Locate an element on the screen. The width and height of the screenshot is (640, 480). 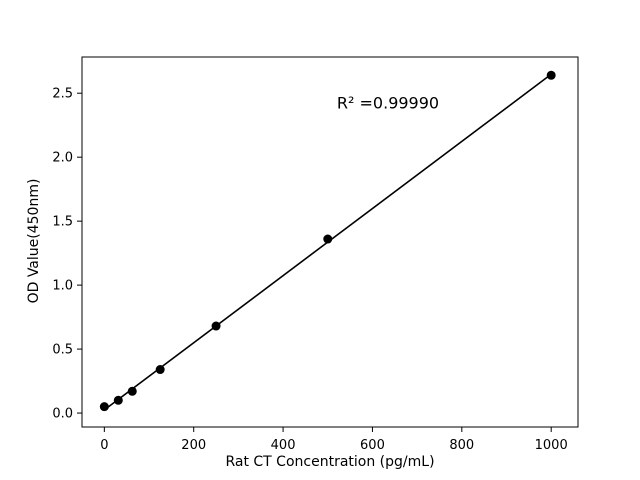
y-tick-label: 0.5 is located at coordinates (62, 350).